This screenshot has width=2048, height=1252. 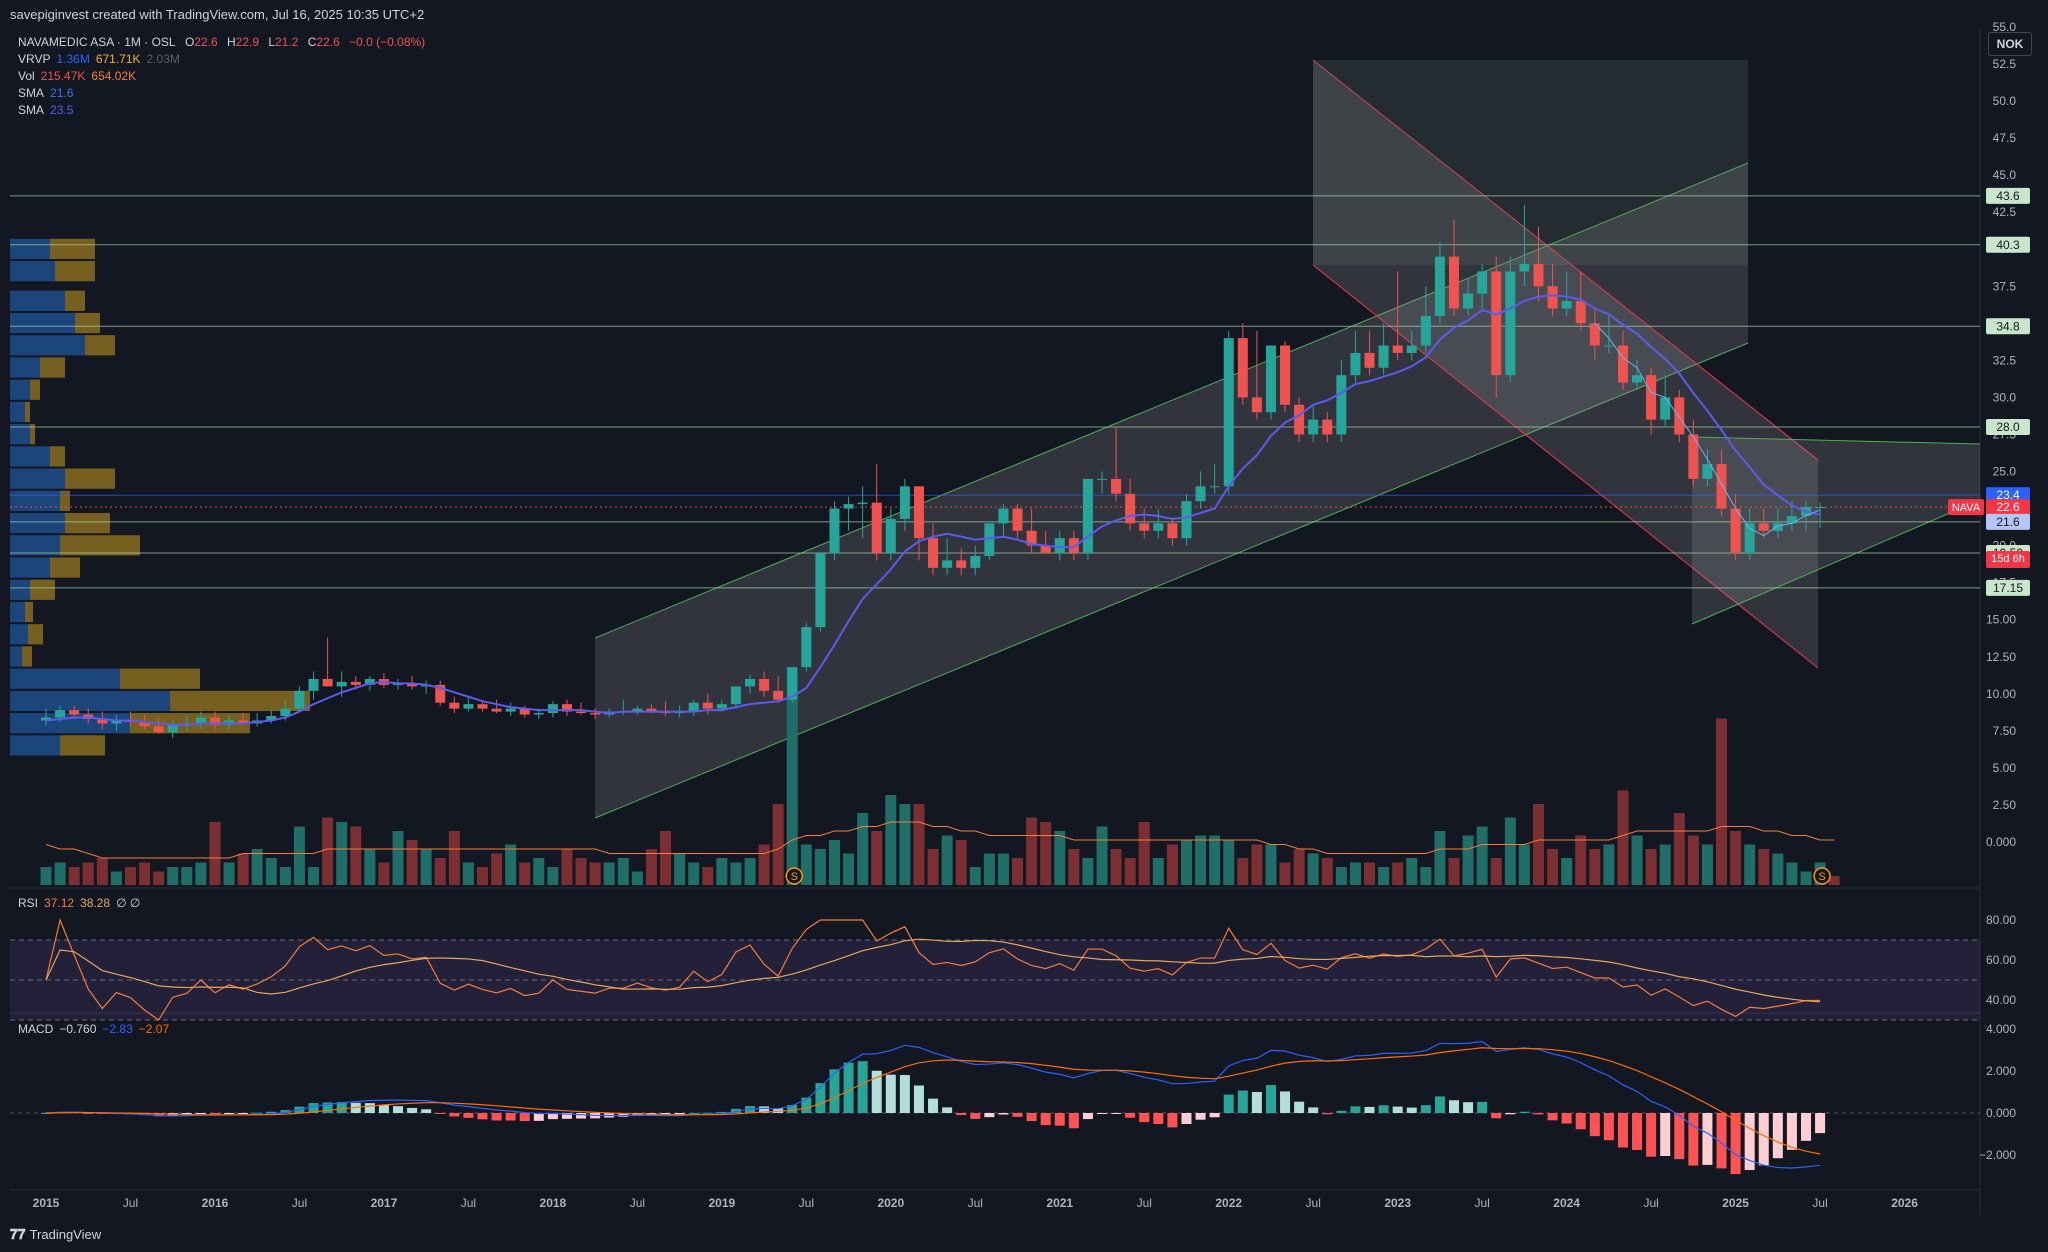 What do you see at coordinates (2001, 1113) in the screenshot?
I see `macd-tick-label: 0.000` at bounding box center [2001, 1113].